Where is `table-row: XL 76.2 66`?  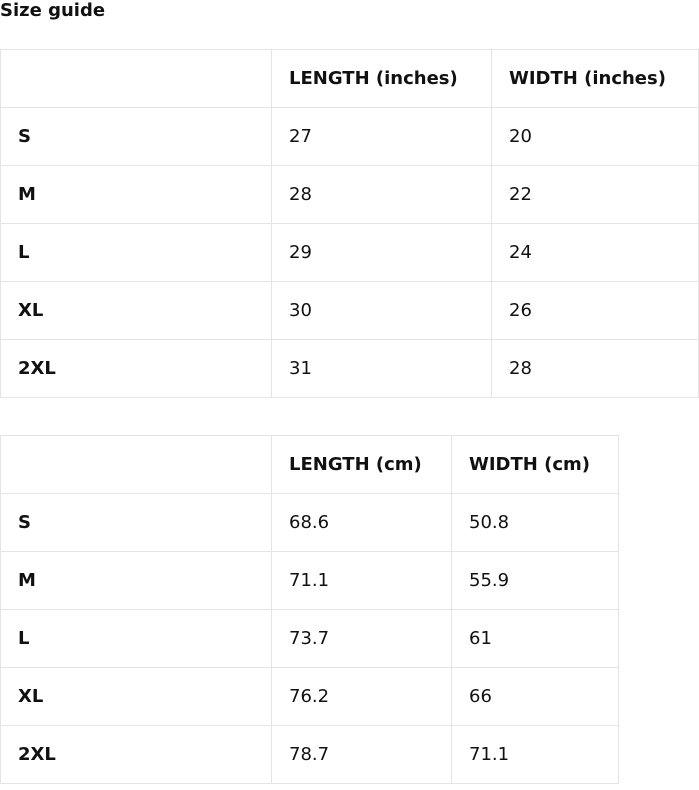
table-row: XL 76.2 66 is located at coordinates (309, 696).